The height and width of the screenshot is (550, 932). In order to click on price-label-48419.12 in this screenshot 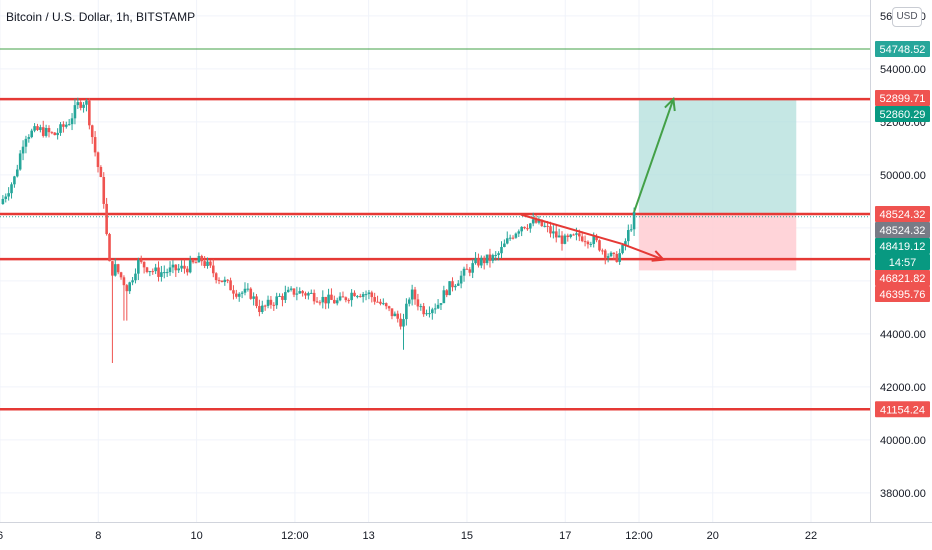, I will do `click(902, 245)`.